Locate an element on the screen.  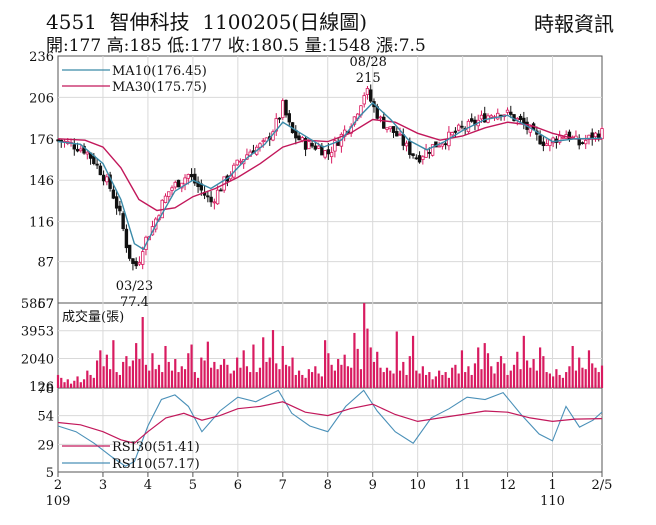
chart-date: 1100205 is located at coordinates (247, 22).